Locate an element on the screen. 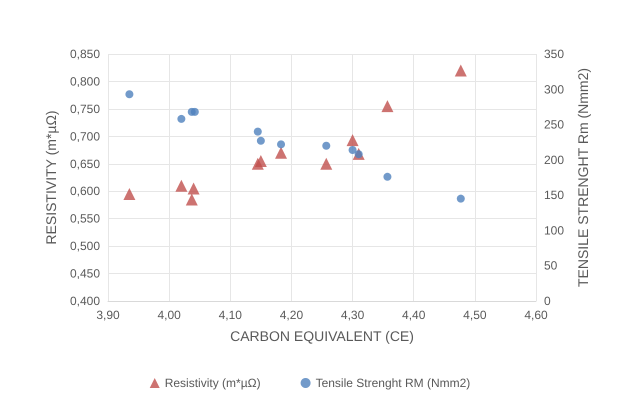 The width and height of the screenshot is (620, 402). y-tick-label: 0,750 is located at coordinates (85, 109).